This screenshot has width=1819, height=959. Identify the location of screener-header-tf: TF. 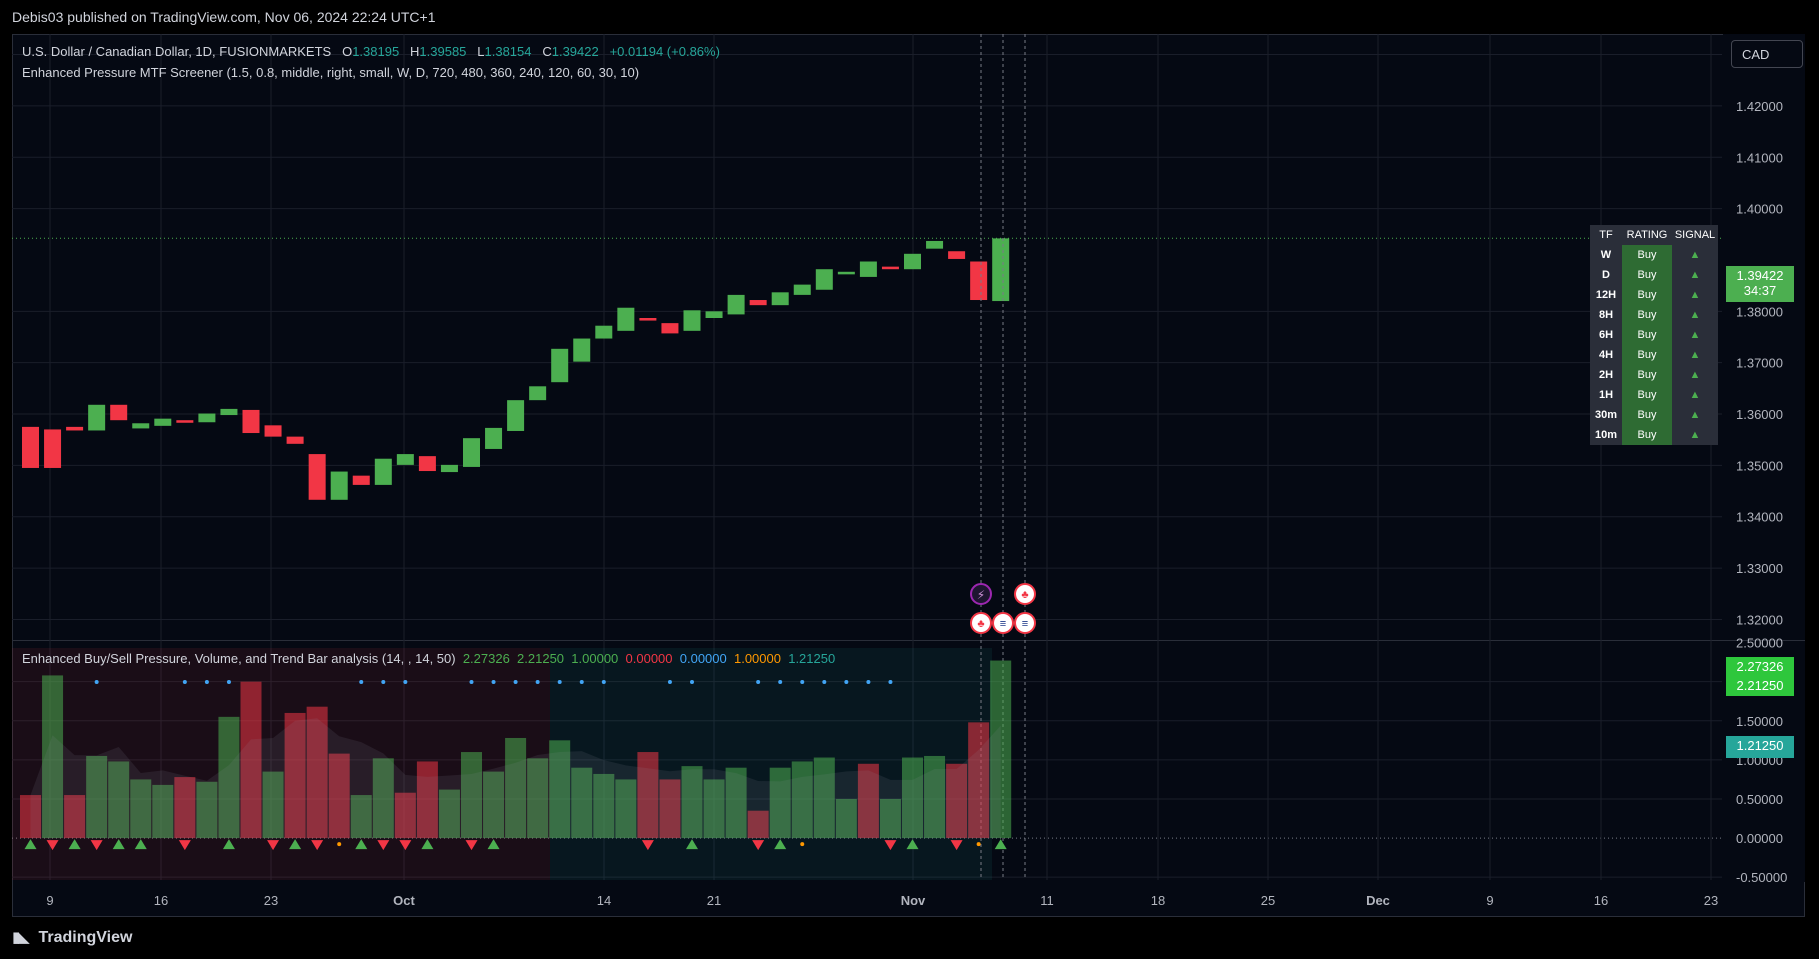
(1606, 235).